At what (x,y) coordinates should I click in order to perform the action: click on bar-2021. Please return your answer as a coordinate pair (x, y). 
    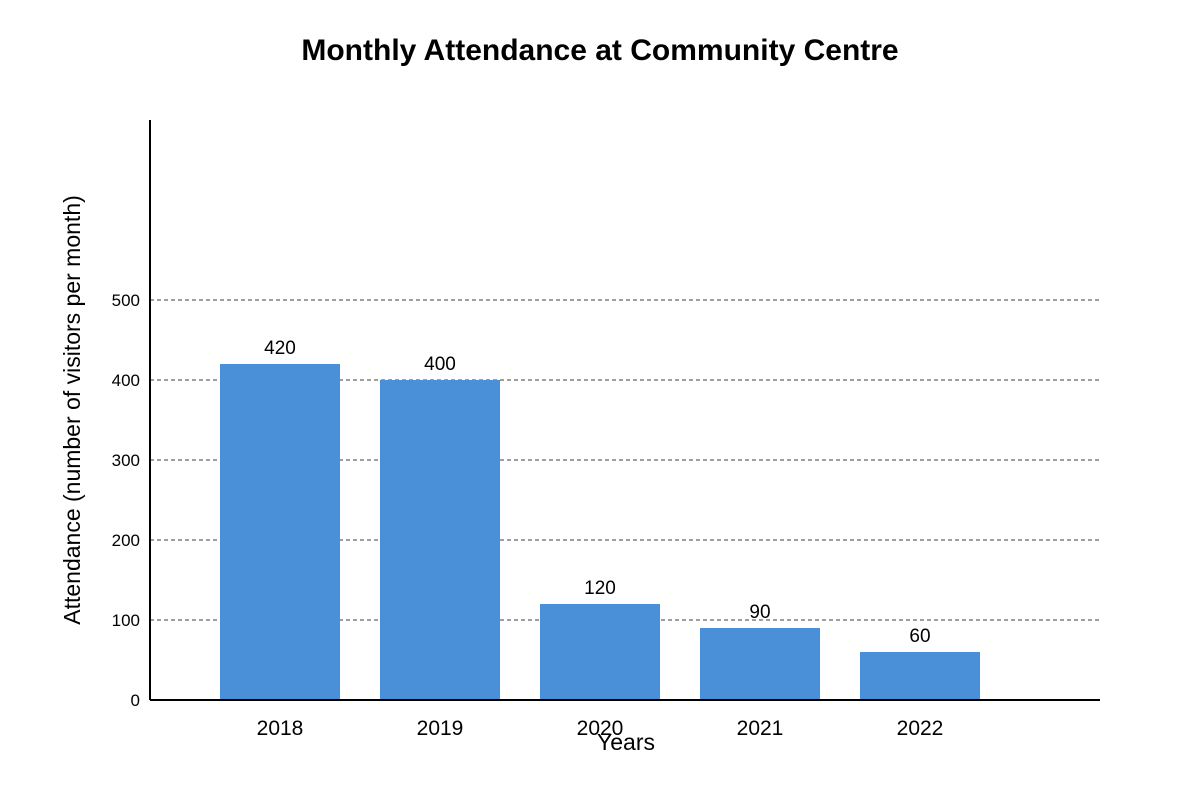
    Looking at the image, I should click on (760, 664).